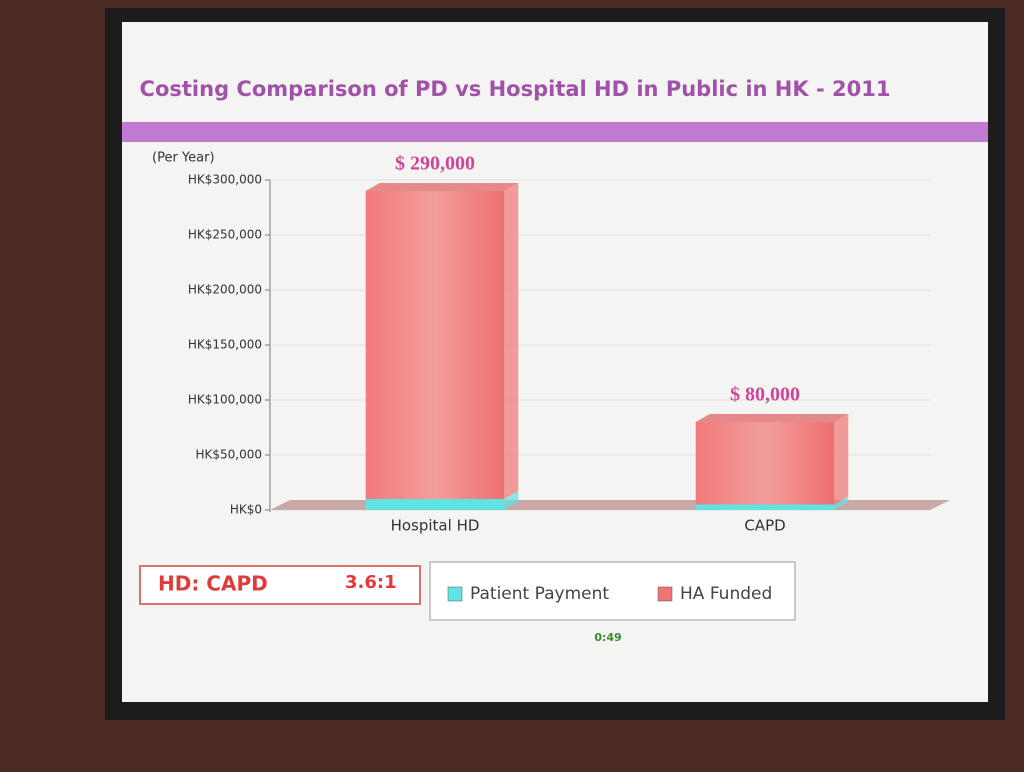 This screenshot has width=1024, height=772. I want to click on timer: 0:49, so click(607, 637).